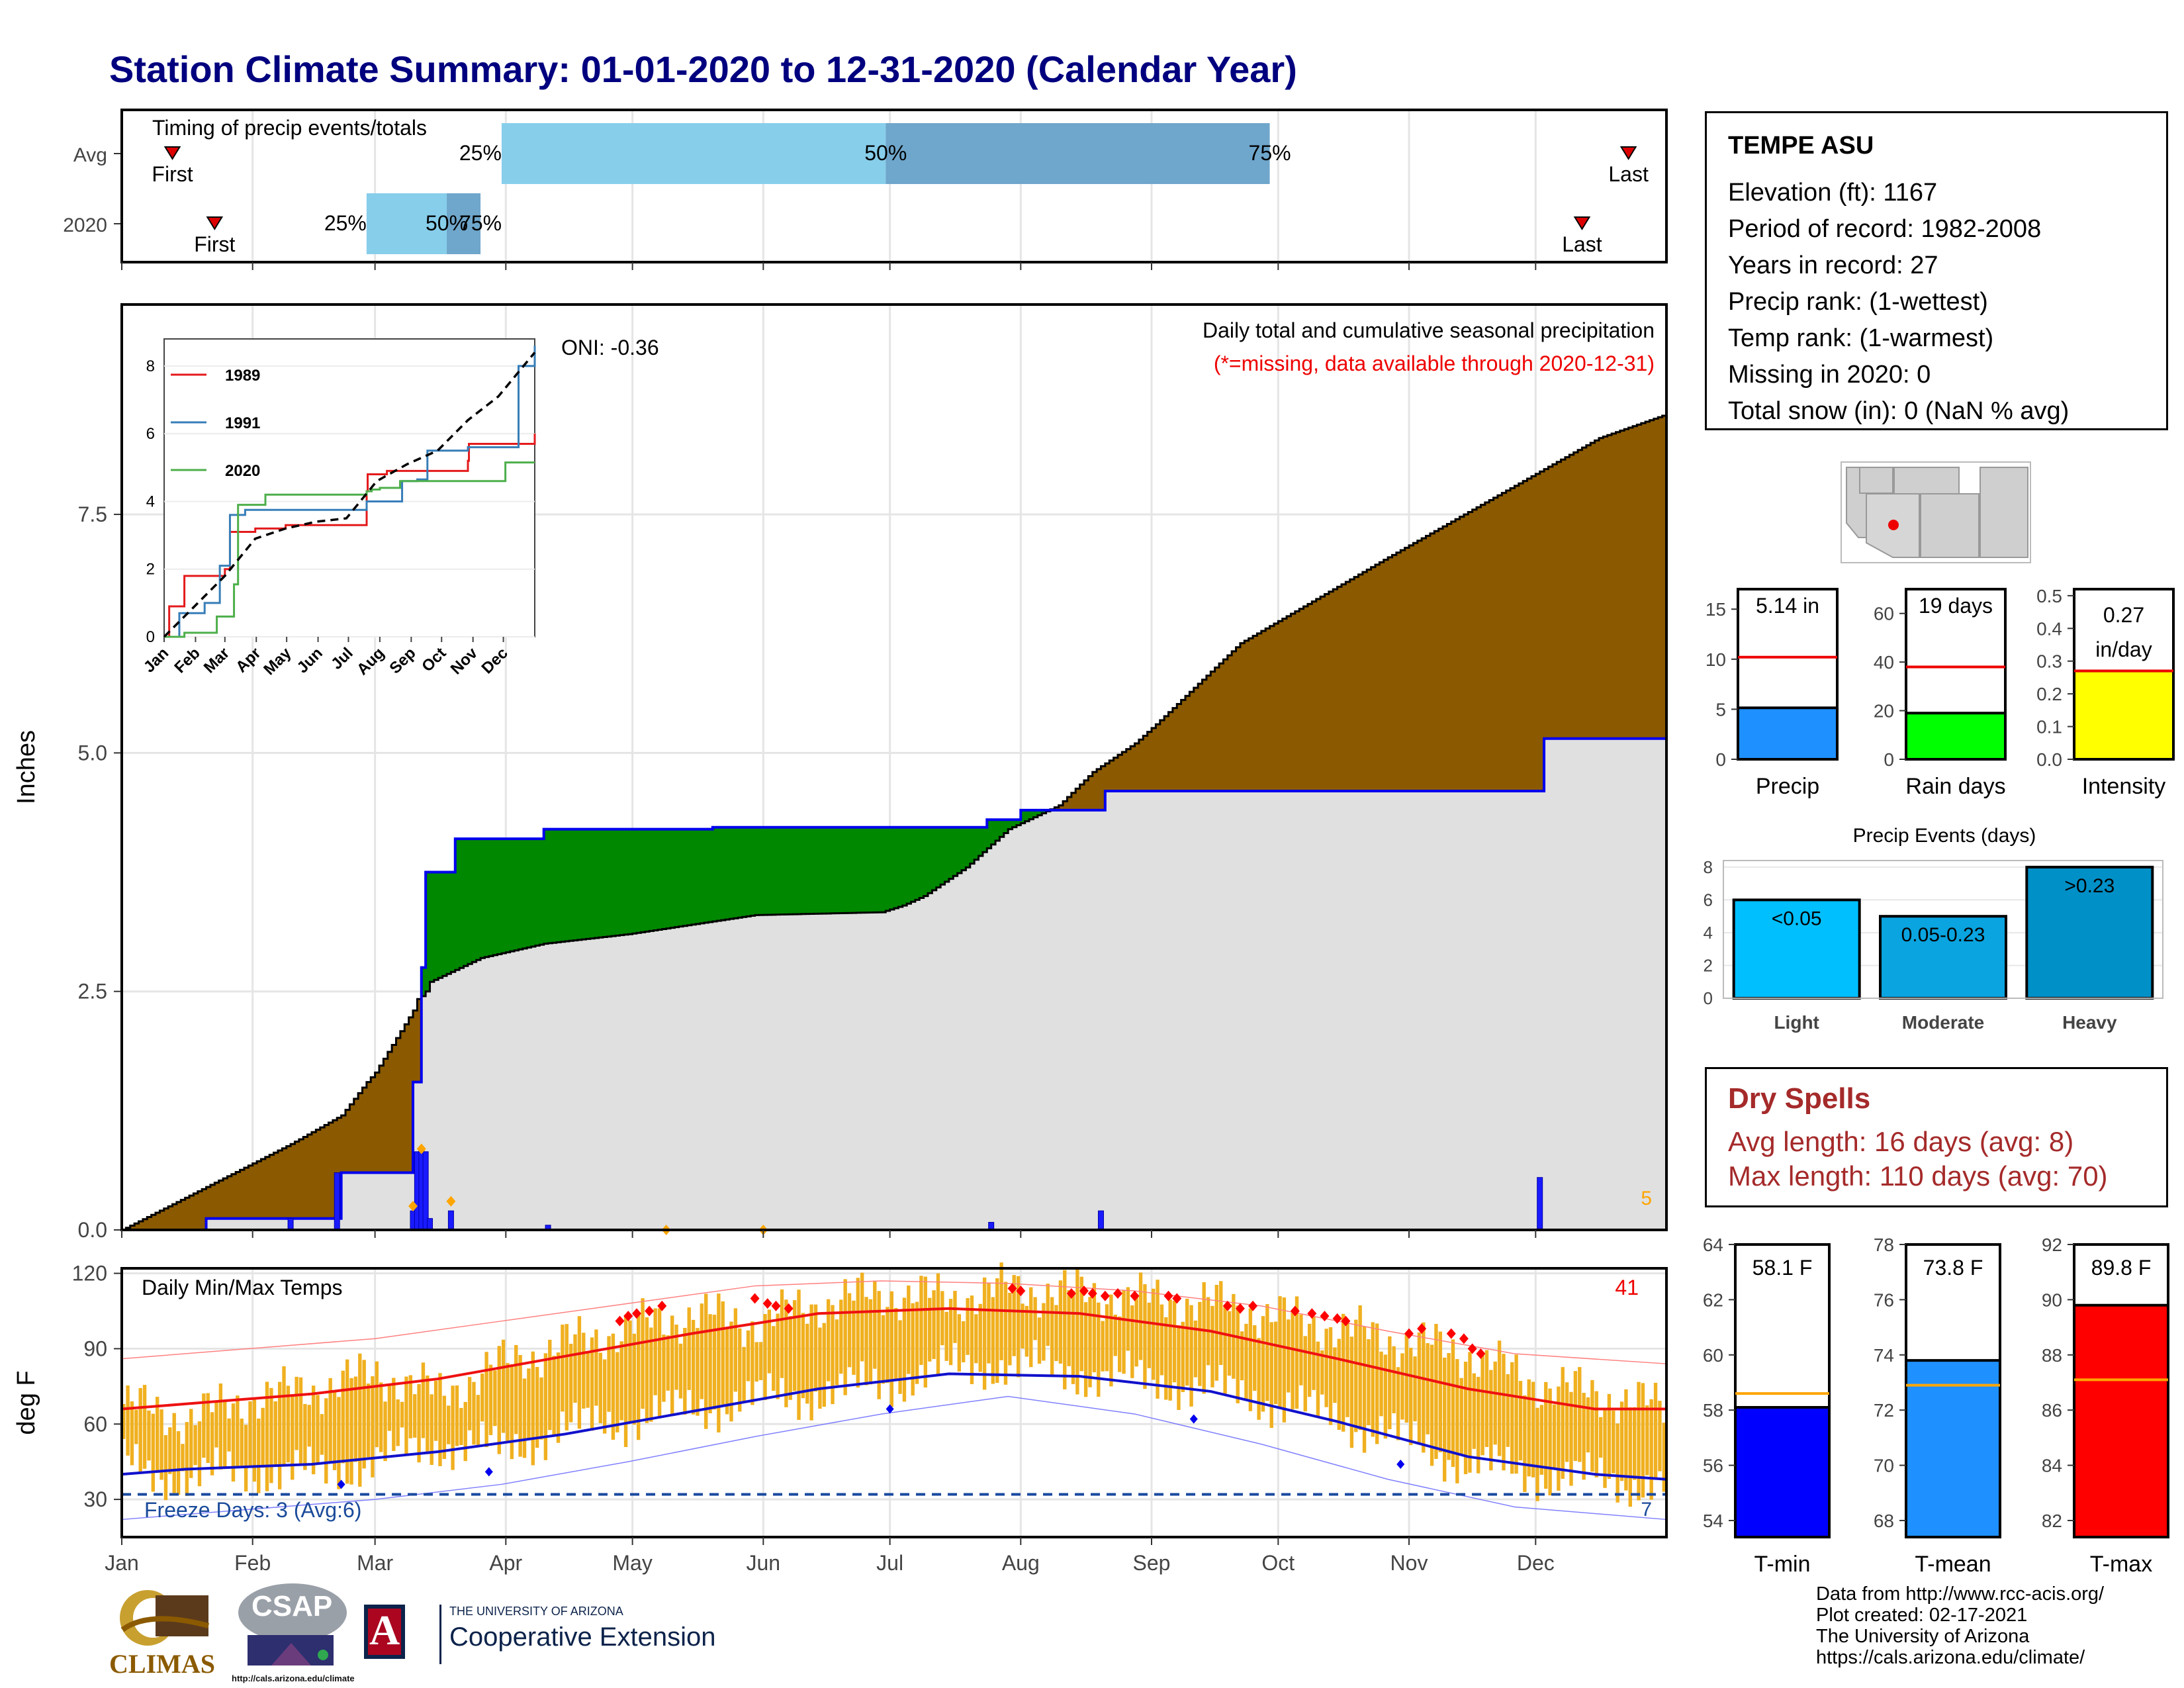 The image size is (2184, 1688). Describe the element at coordinates (2121, 1268) in the screenshot. I see `tmax-value: 89.8 F` at that location.